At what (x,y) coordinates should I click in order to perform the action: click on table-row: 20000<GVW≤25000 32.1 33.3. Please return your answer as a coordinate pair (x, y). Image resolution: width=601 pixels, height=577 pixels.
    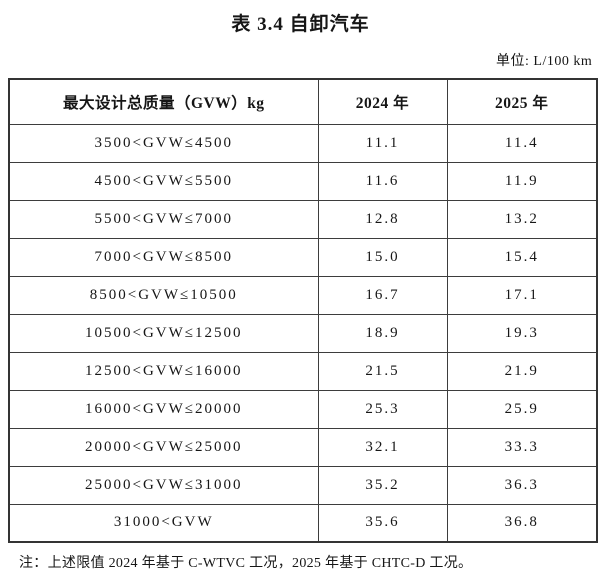
    Looking at the image, I should click on (303, 447).